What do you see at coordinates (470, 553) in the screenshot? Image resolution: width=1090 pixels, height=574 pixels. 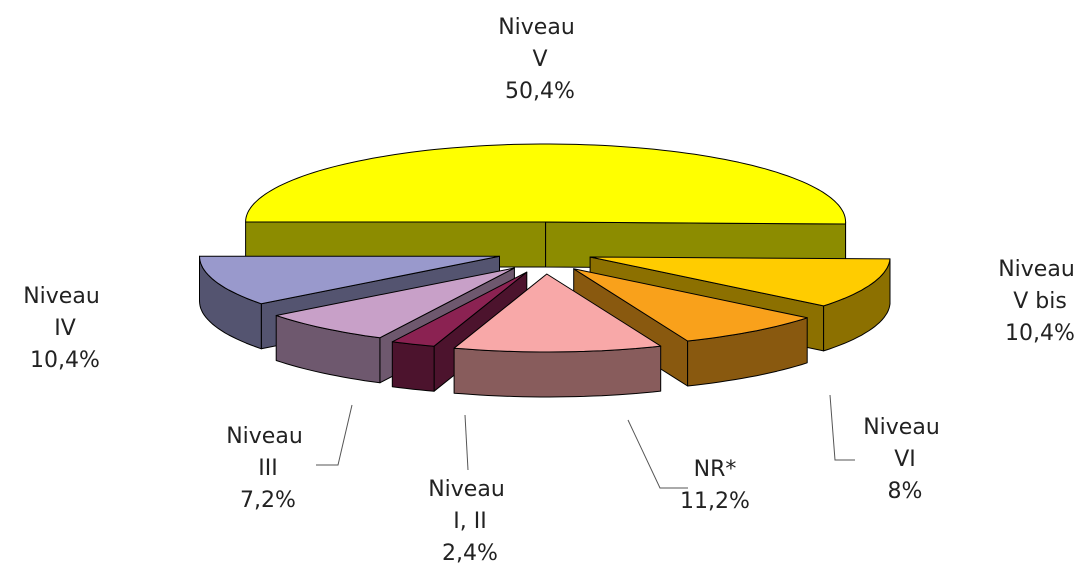 I see `value-label: 2,4%` at bounding box center [470, 553].